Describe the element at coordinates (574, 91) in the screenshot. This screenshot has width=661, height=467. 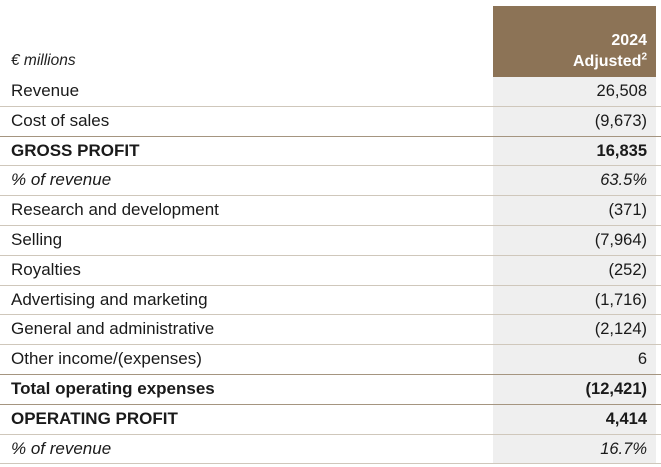
I see `row-value: 26,508` at that location.